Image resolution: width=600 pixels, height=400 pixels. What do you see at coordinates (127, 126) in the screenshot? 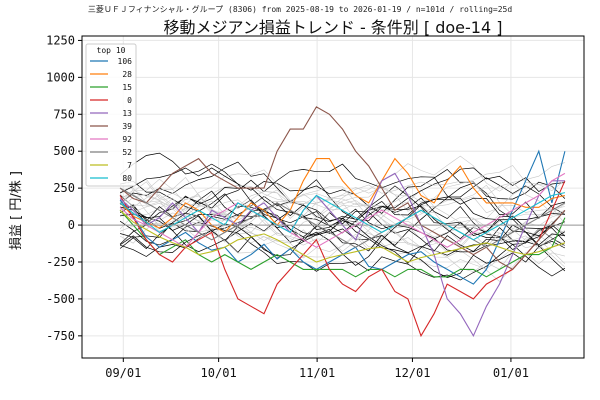
I see `legend-label-39: 39` at bounding box center [127, 126].